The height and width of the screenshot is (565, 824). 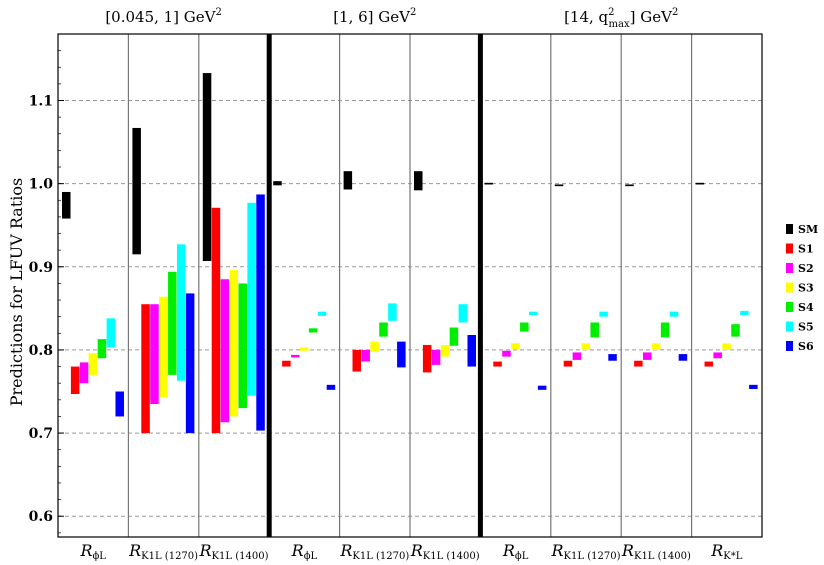 What do you see at coordinates (41, 434) in the screenshot?
I see `y-tick-label: 0.7` at bounding box center [41, 434].